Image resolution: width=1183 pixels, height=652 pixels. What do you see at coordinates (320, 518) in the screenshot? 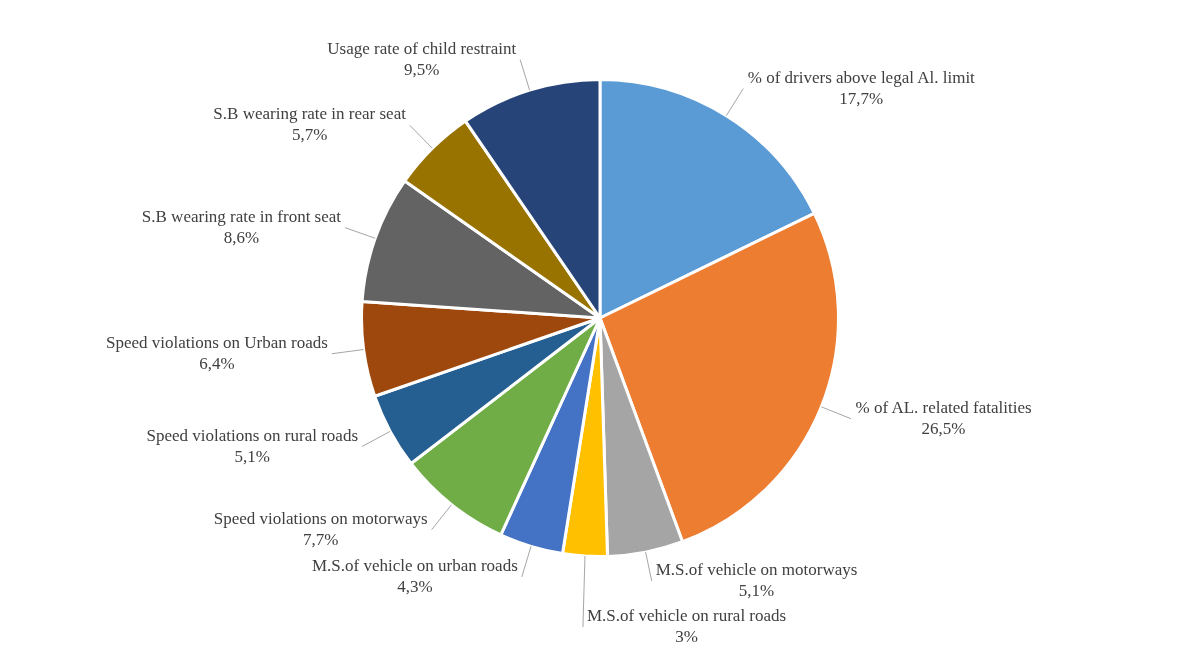
I see `slice-label: Speed violations on motorways` at bounding box center [320, 518].